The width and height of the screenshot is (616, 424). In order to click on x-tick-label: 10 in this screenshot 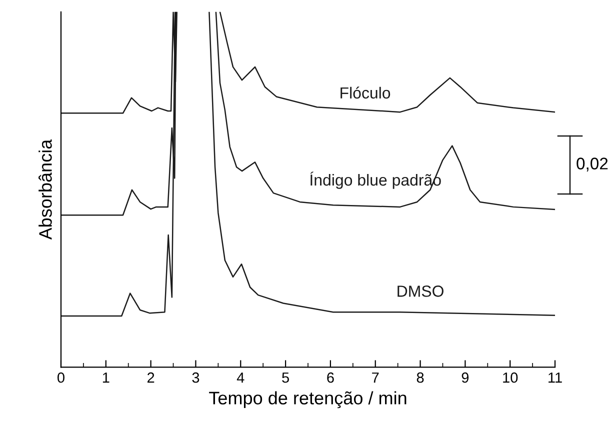, I will do `click(510, 377)`.